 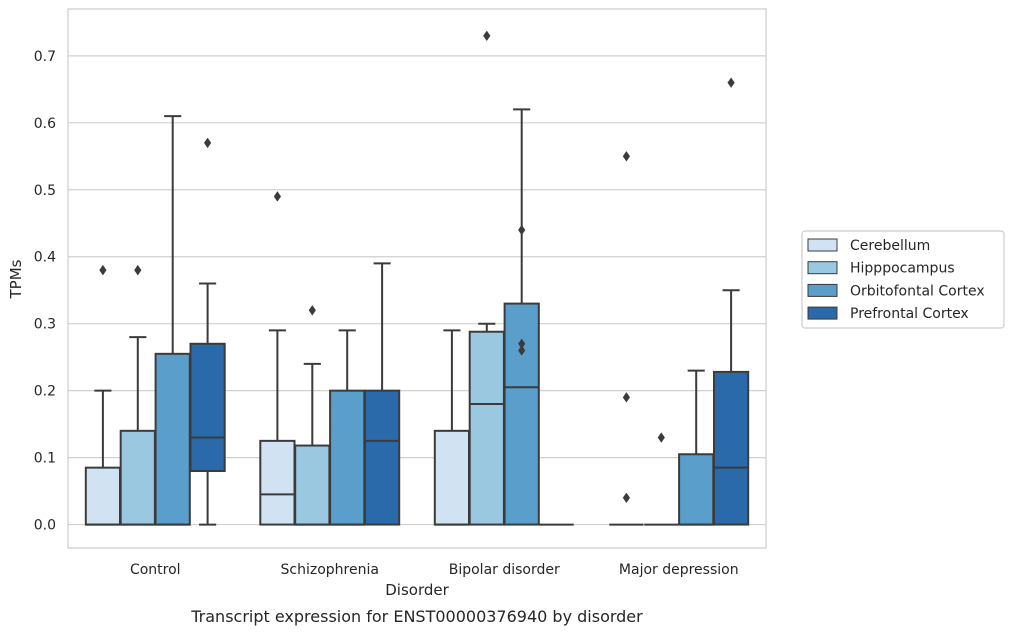 I want to click on legend-frame, so click(x=903, y=279).